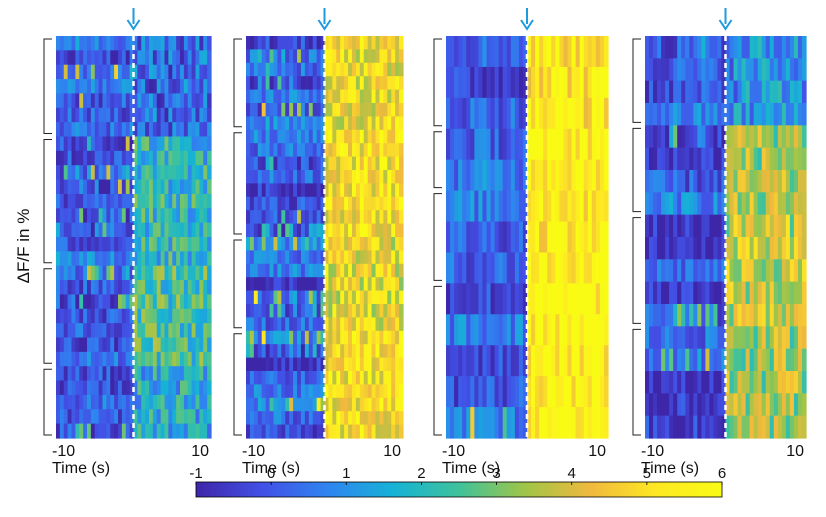 The height and width of the screenshot is (517, 826). Describe the element at coordinates (237, 284) in the screenshot. I see `group-bracket` at that location.